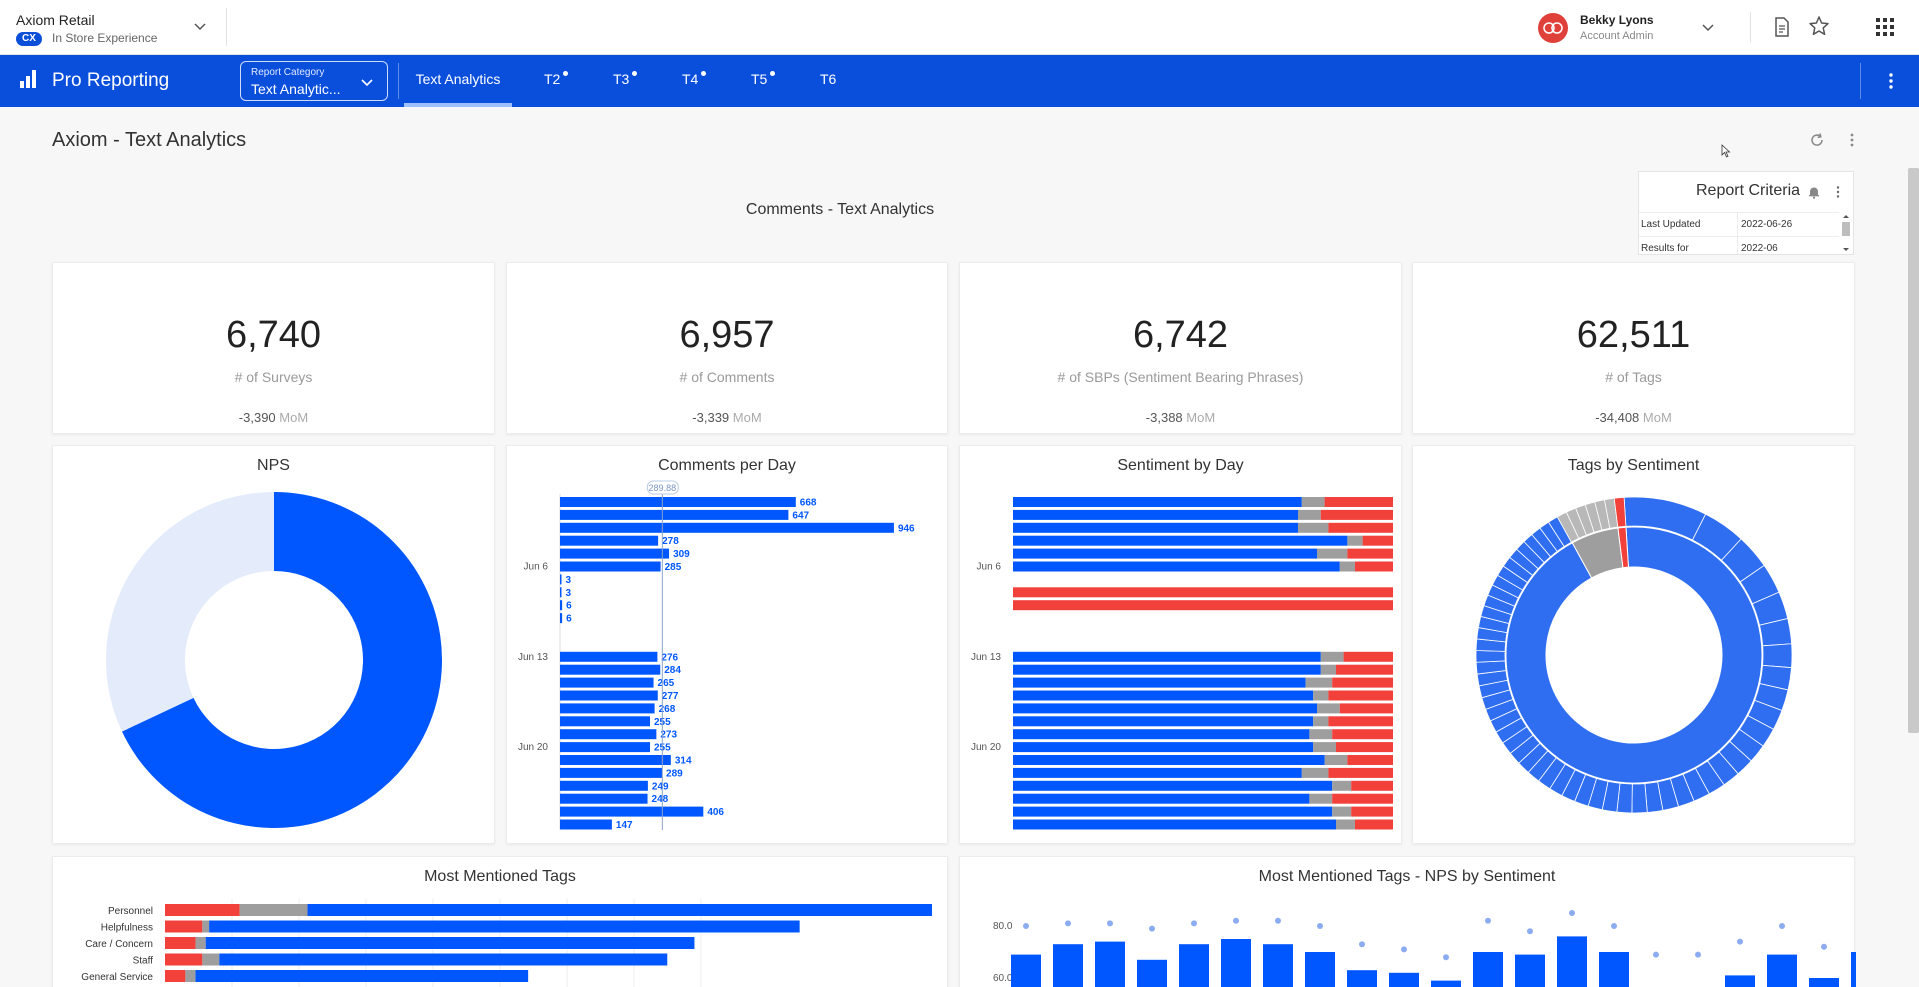 The height and width of the screenshot is (987, 1919). What do you see at coordinates (1759, 248) in the screenshot?
I see `criteria-value: 2022-06` at bounding box center [1759, 248].